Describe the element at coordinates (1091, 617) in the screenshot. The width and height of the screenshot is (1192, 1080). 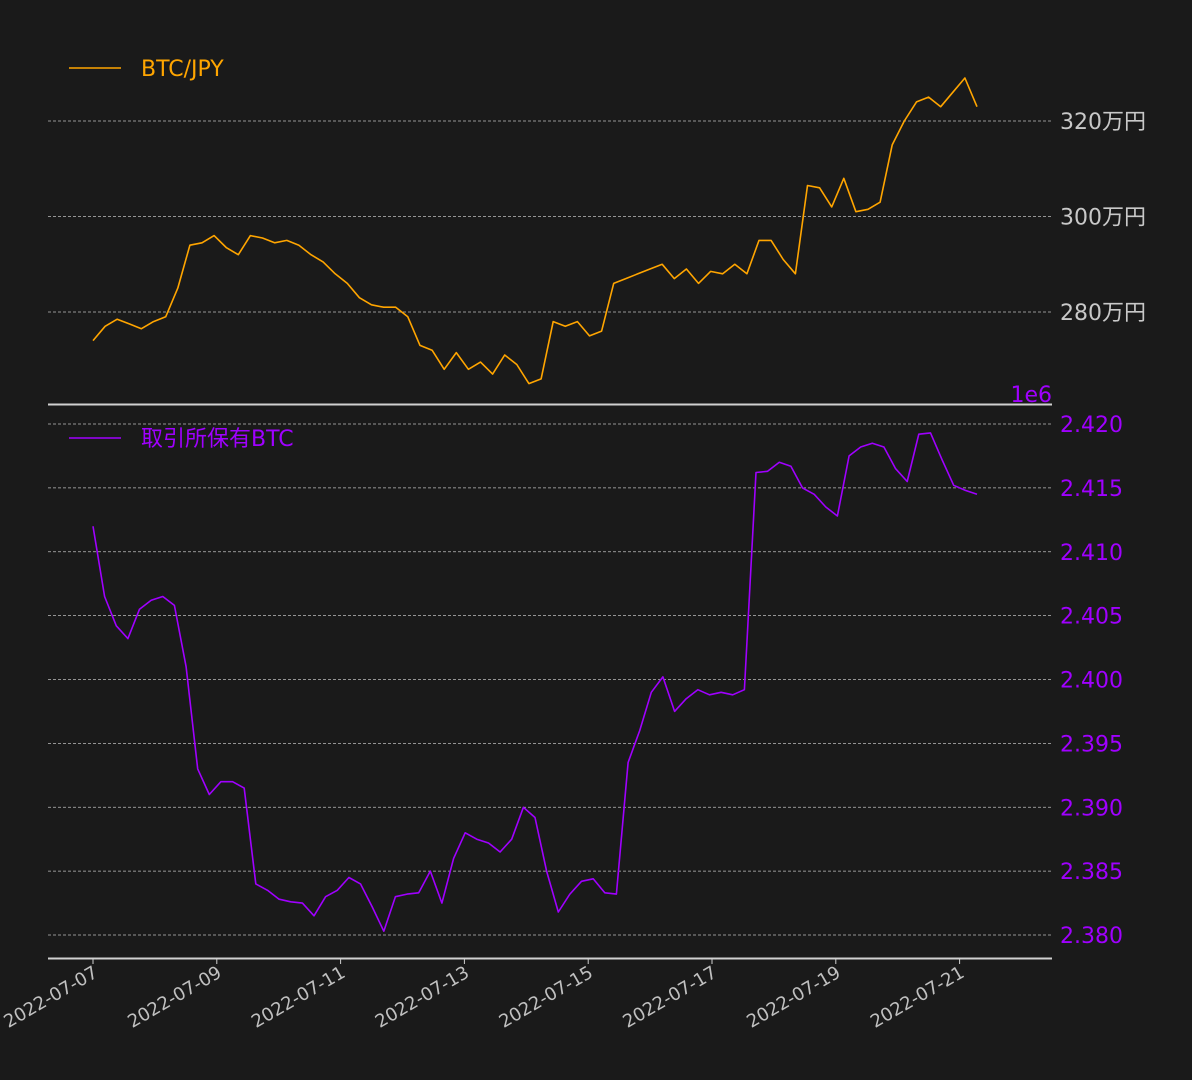
I see `holdings-y-tick-label: 2.405` at that location.